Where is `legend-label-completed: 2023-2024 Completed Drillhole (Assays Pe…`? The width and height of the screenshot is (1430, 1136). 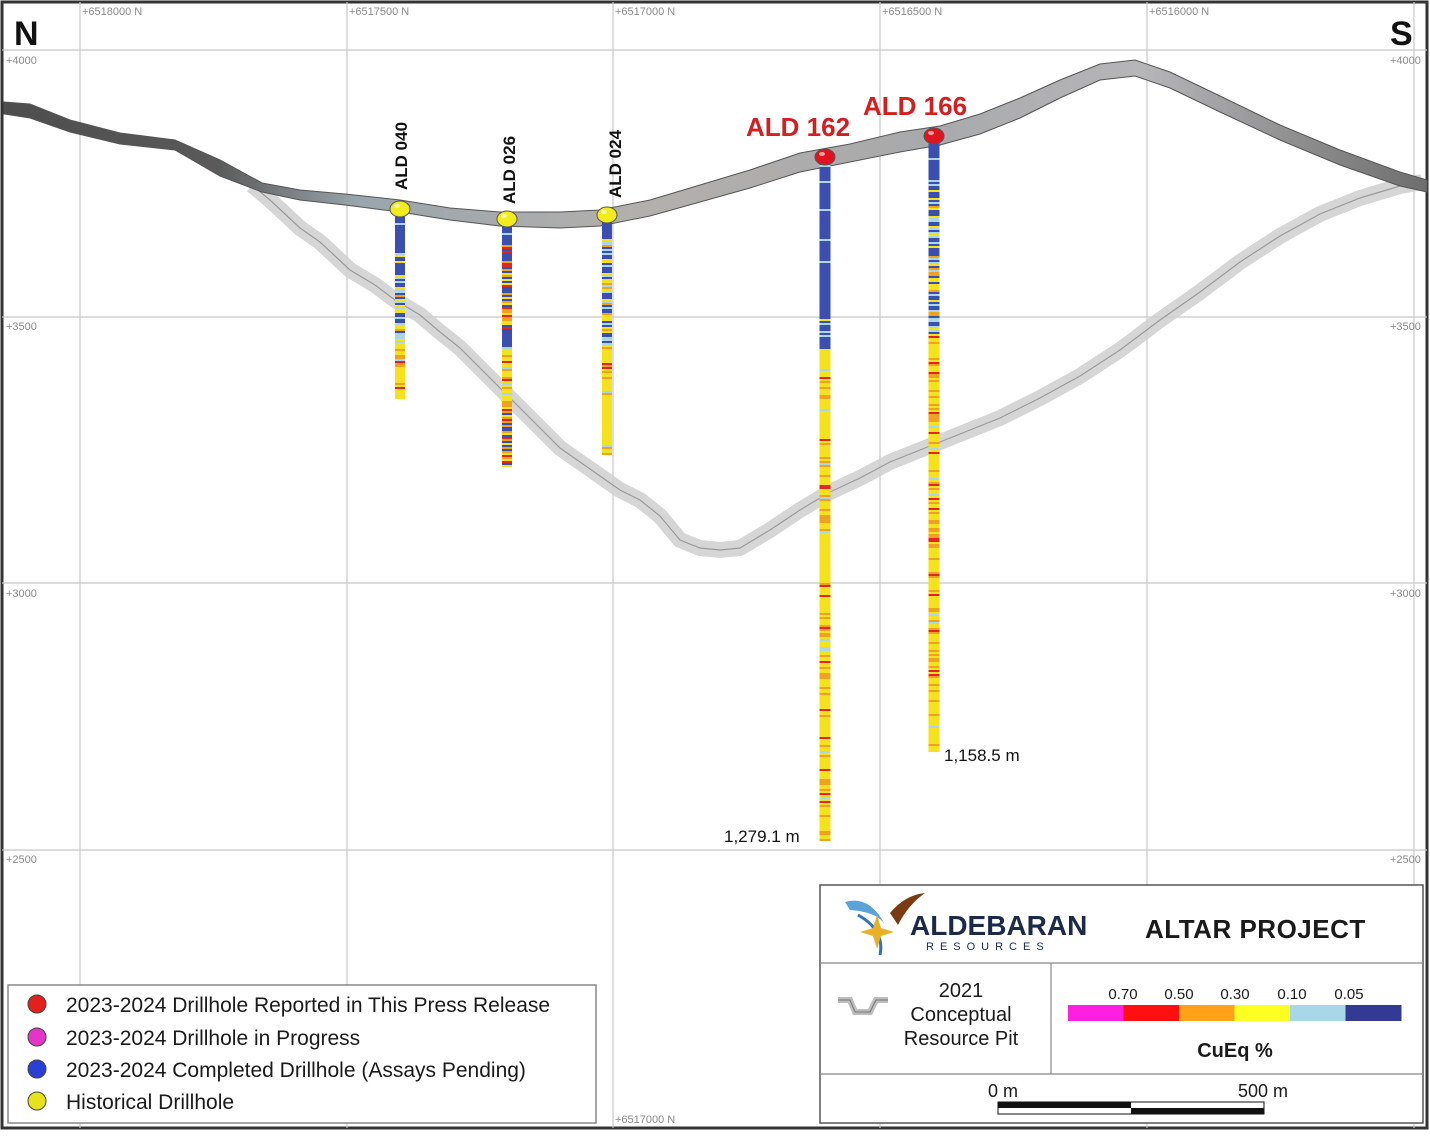 legend-label-completed: 2023-2024 Completed Drillhole (Assays Pe… is located at coordinates (296, 1070).